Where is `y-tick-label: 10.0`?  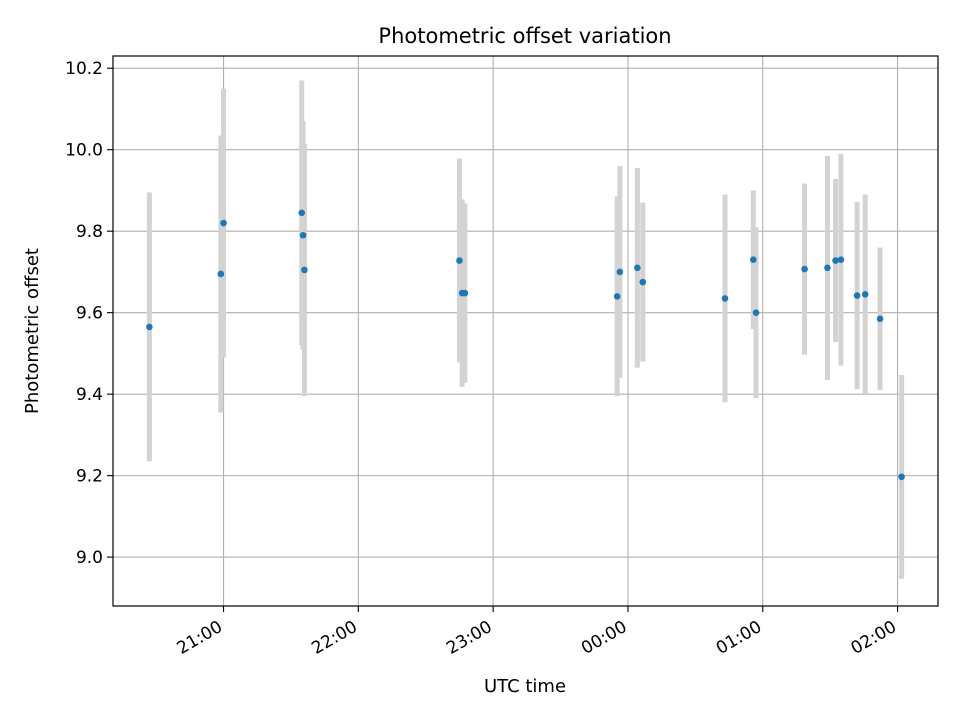
y-tick-label: 10.0 is located at coordinates (84, 151).